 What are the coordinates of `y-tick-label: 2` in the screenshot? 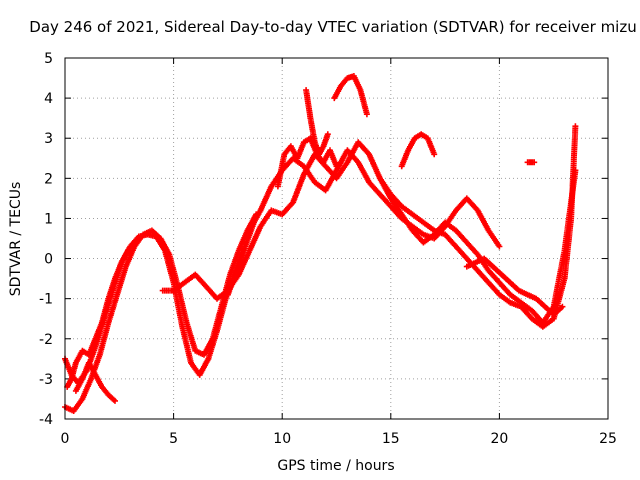 It's located at (48, 179).